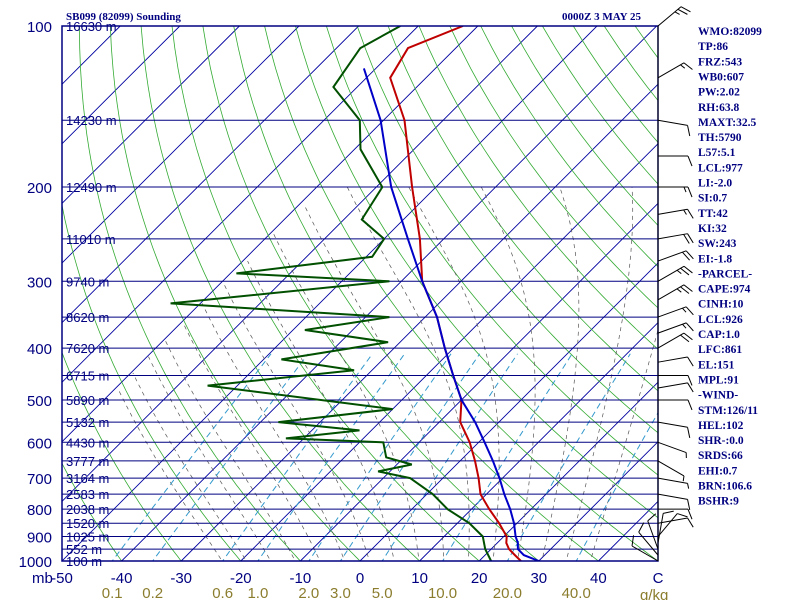  Describe the element at coordinates (87, 461) in the screenshot. I see `height-label: 3777 m` at that location.